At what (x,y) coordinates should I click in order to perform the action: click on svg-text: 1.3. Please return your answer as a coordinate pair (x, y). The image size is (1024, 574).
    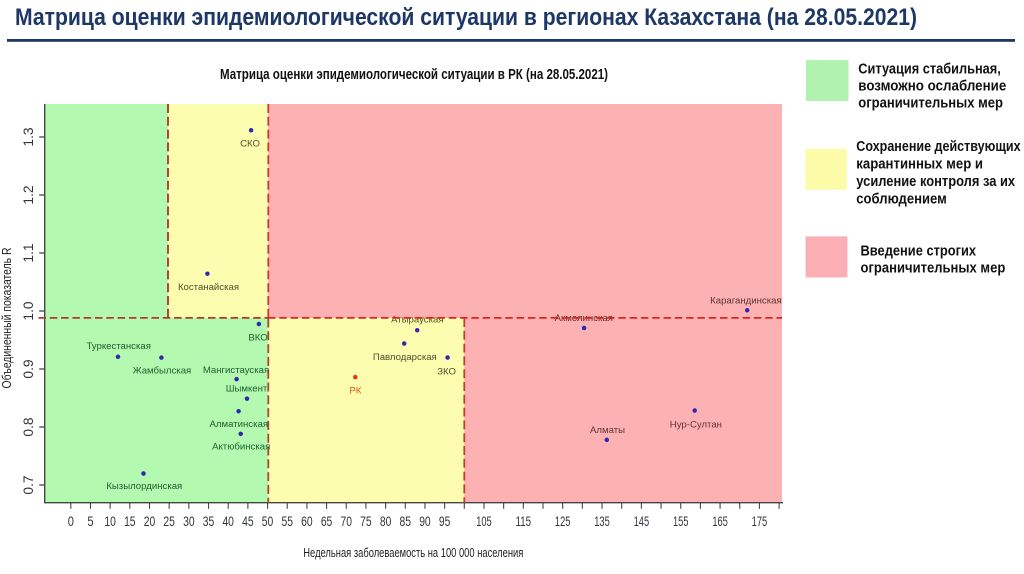
    Looking at the image, I should click on (28, 137).